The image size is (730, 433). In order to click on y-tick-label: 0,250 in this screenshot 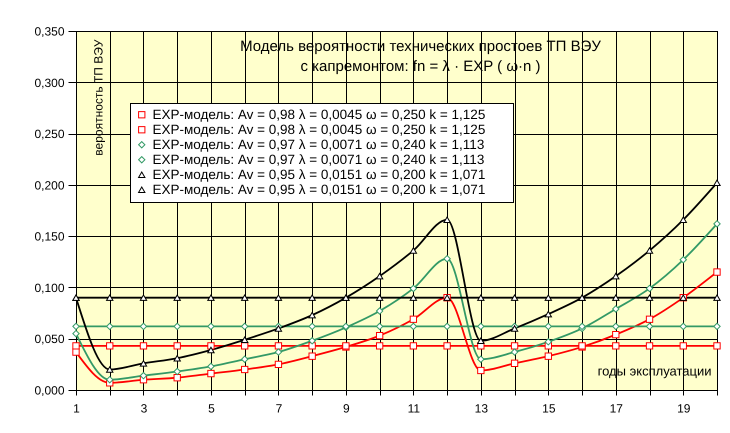, I will do `click(49, 134)`.